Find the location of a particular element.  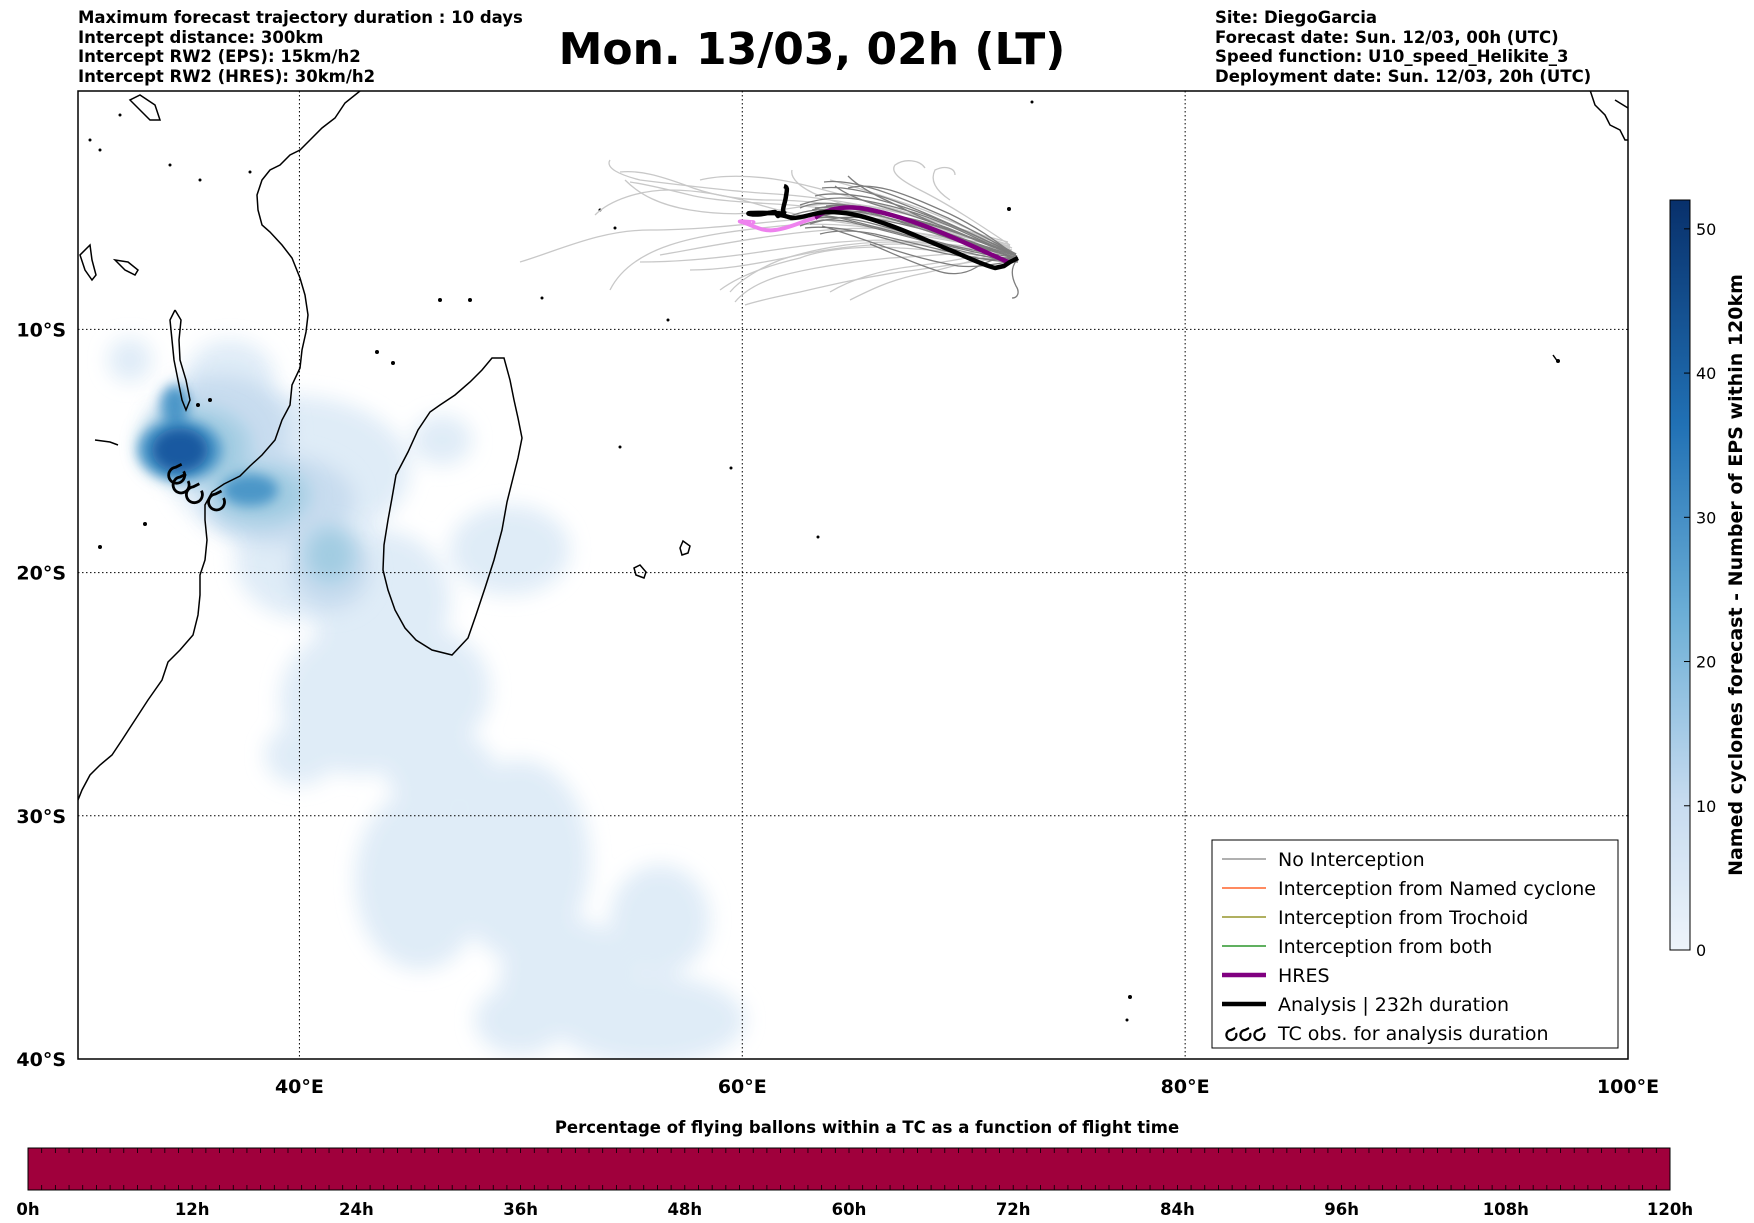

colorbar-tick-label: 40 is located at coordinates (1706, 373).